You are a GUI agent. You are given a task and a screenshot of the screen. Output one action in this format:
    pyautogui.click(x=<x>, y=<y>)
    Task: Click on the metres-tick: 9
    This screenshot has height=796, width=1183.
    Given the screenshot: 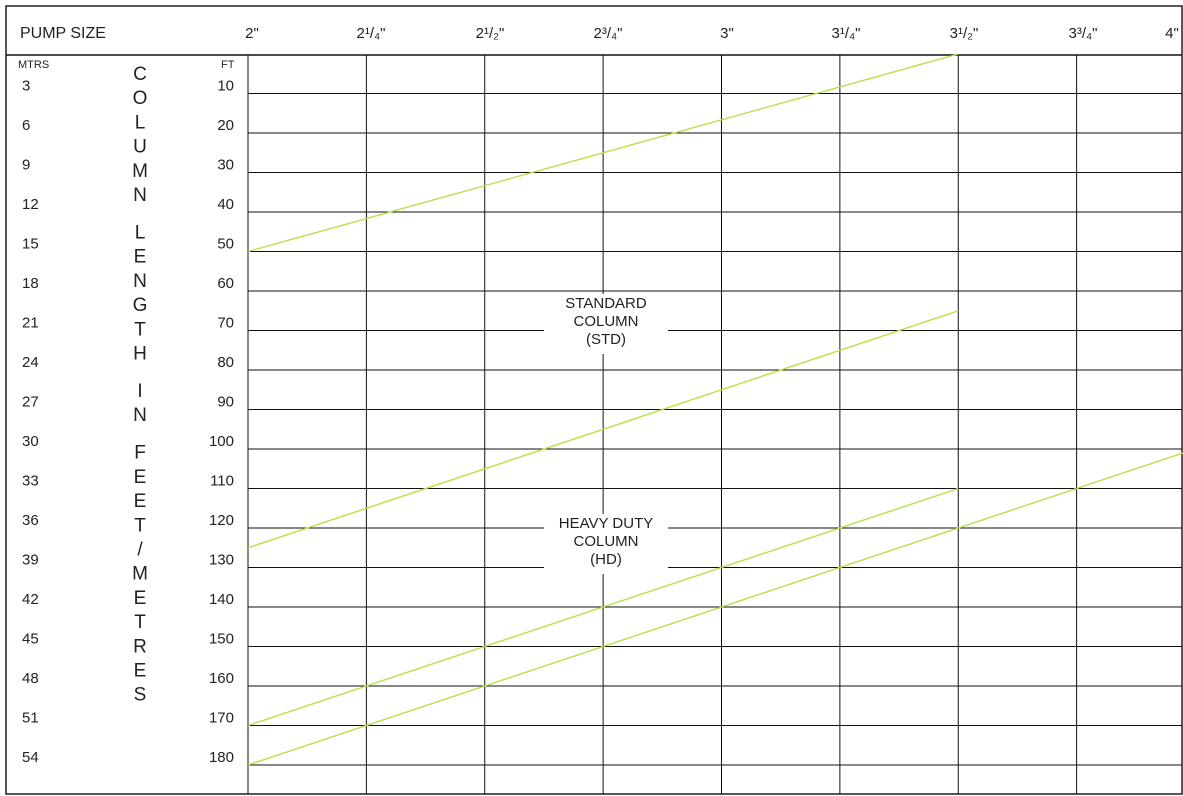 What is the action you would take?
    pyautogui.click(x=26, y=165)
    